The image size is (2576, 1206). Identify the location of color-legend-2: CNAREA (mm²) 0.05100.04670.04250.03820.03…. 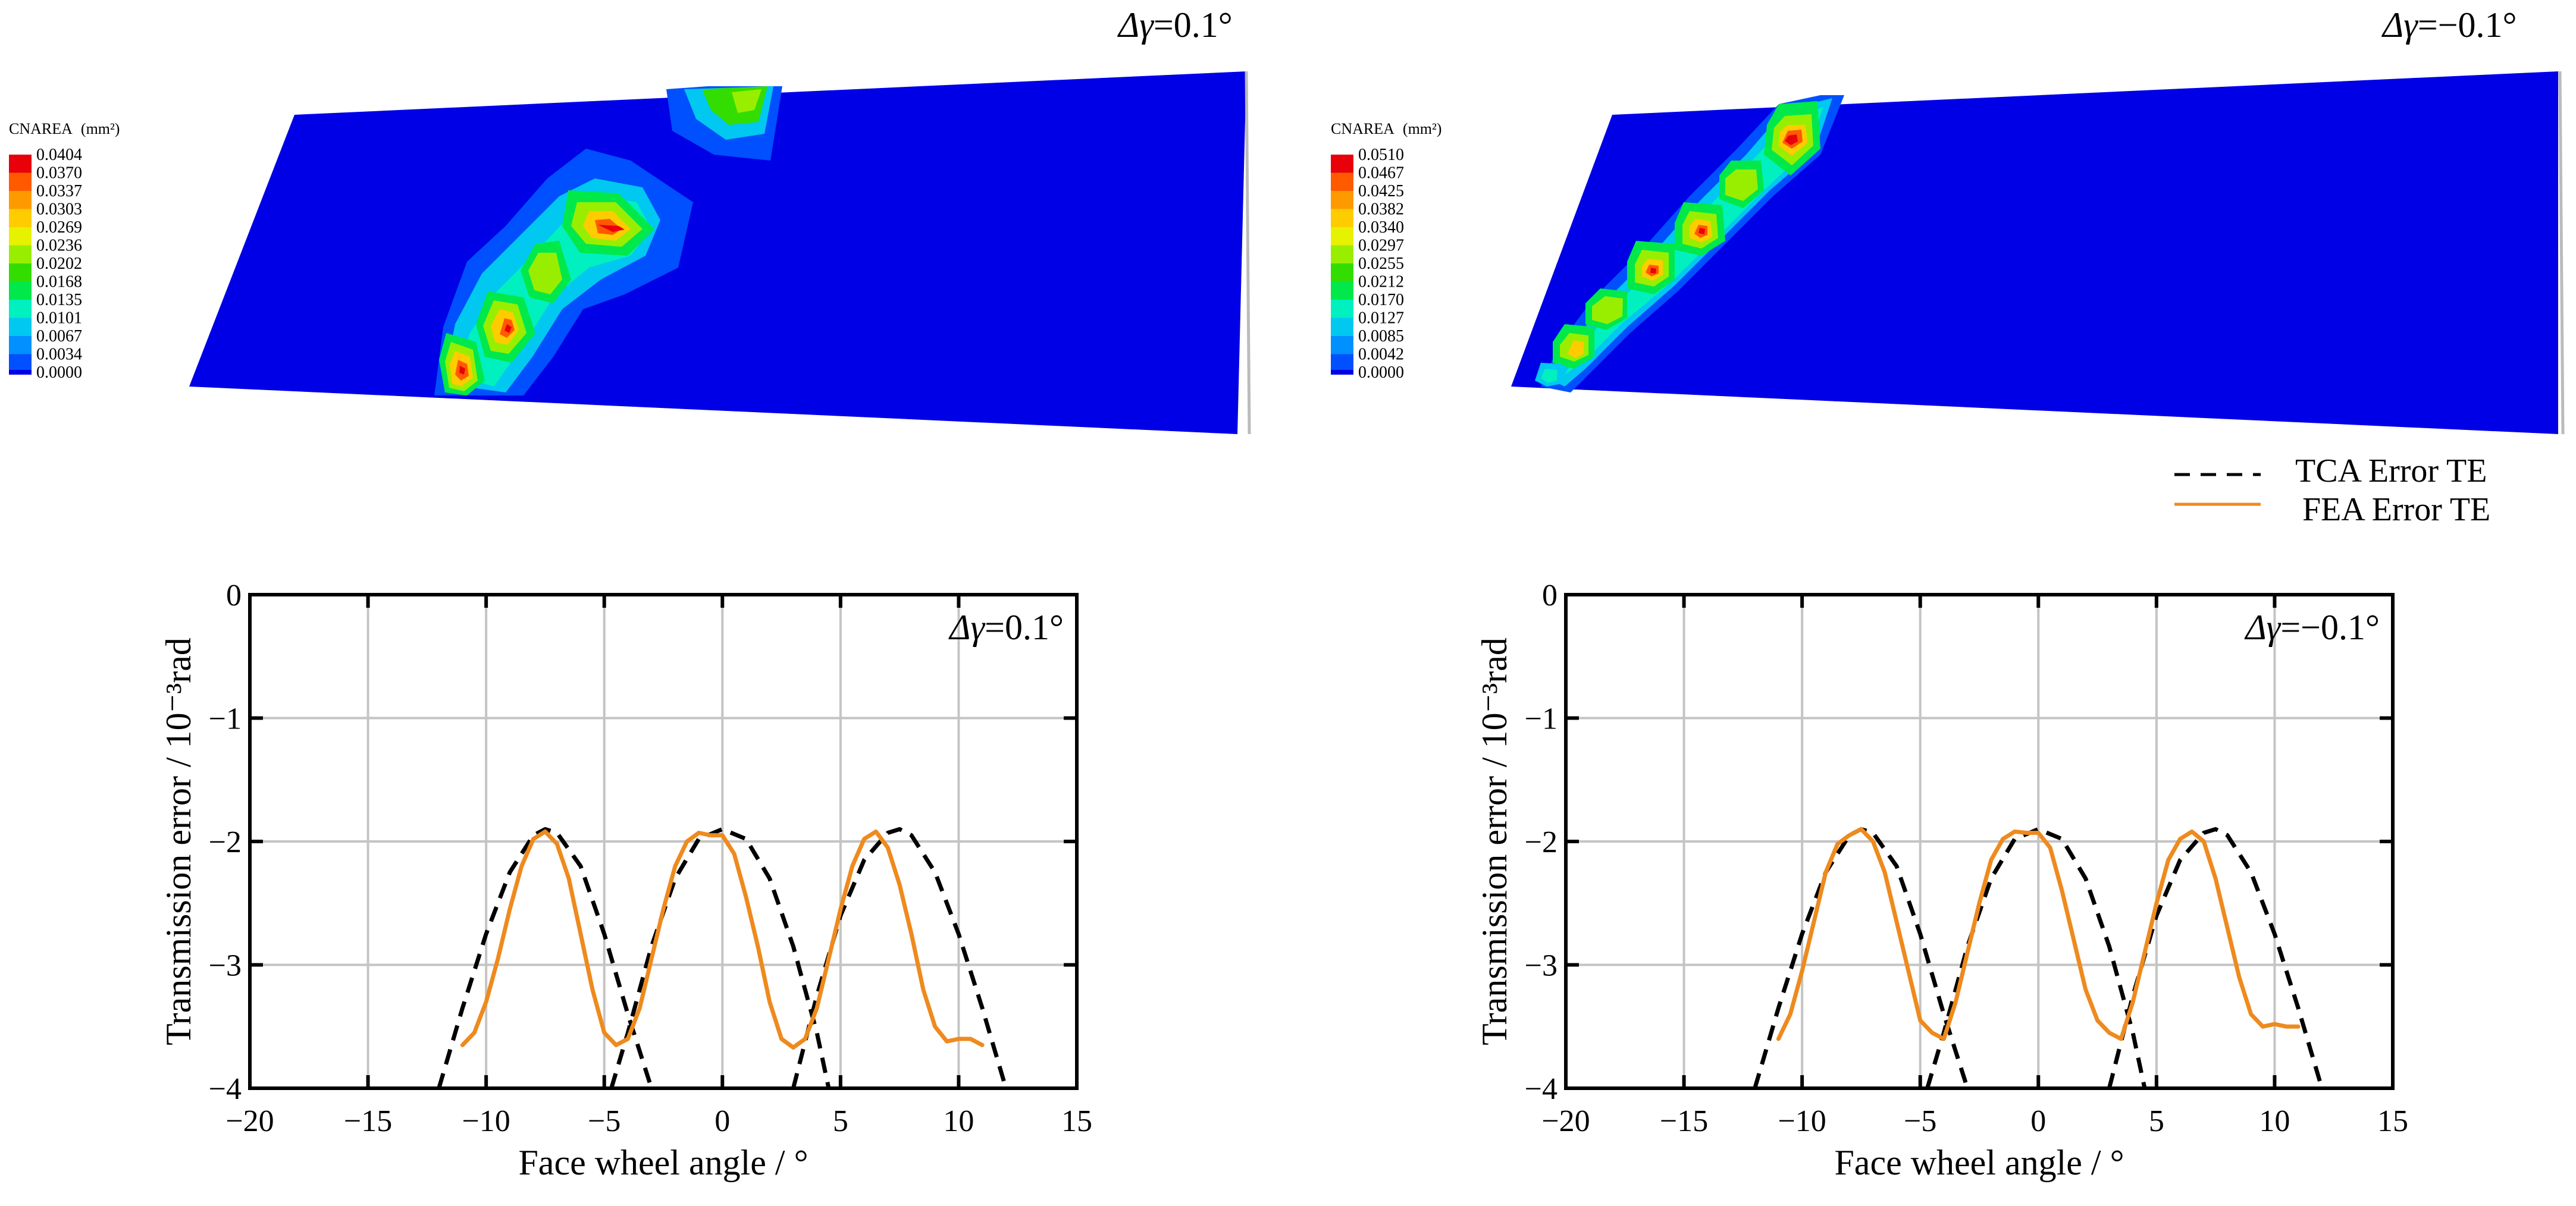
(1386, 251).